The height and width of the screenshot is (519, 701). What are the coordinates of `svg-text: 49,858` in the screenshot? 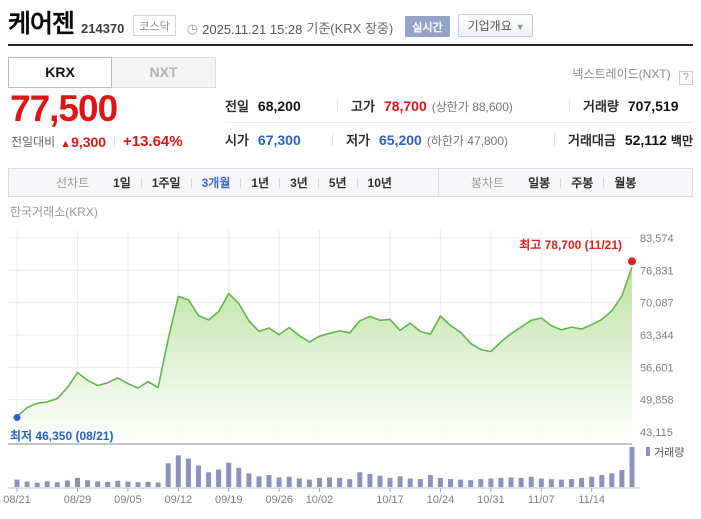 It's located at (657, 401).